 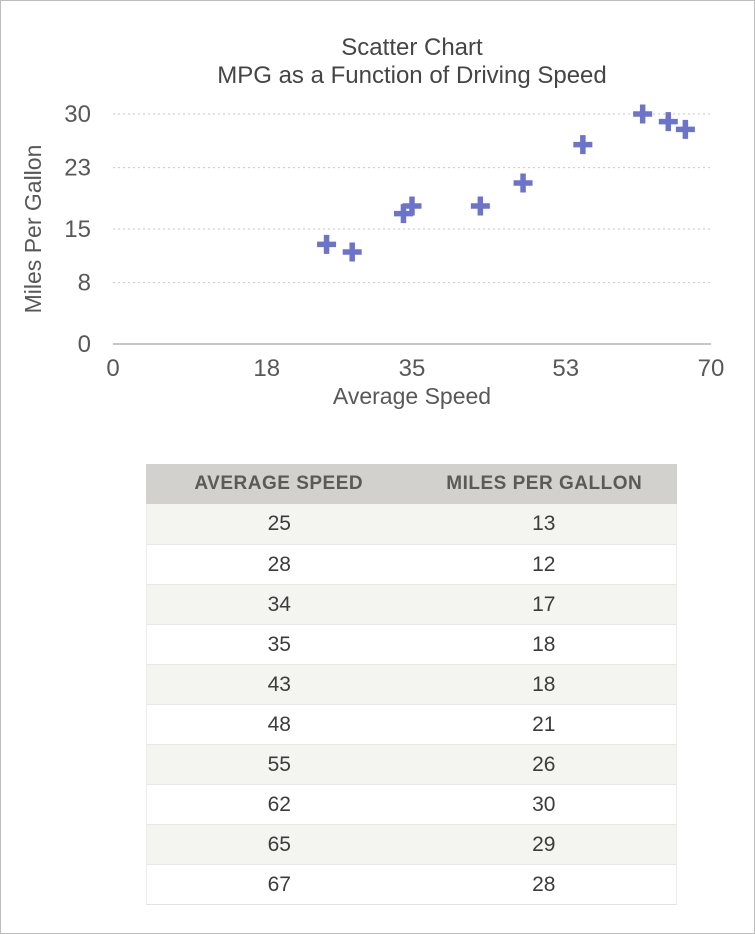 I want to click on table-row: 65 29, so click(x=411, y=844).